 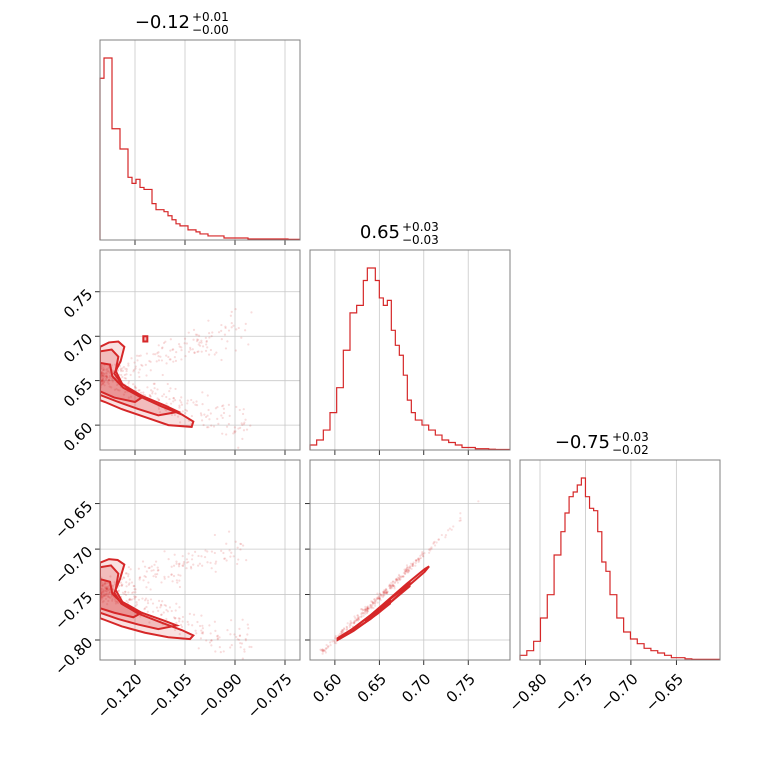 What do you see at coordinates (73, 610) in the screenshot?
I see `y-tick-label: −0.75` at bounding box center [73, 610].